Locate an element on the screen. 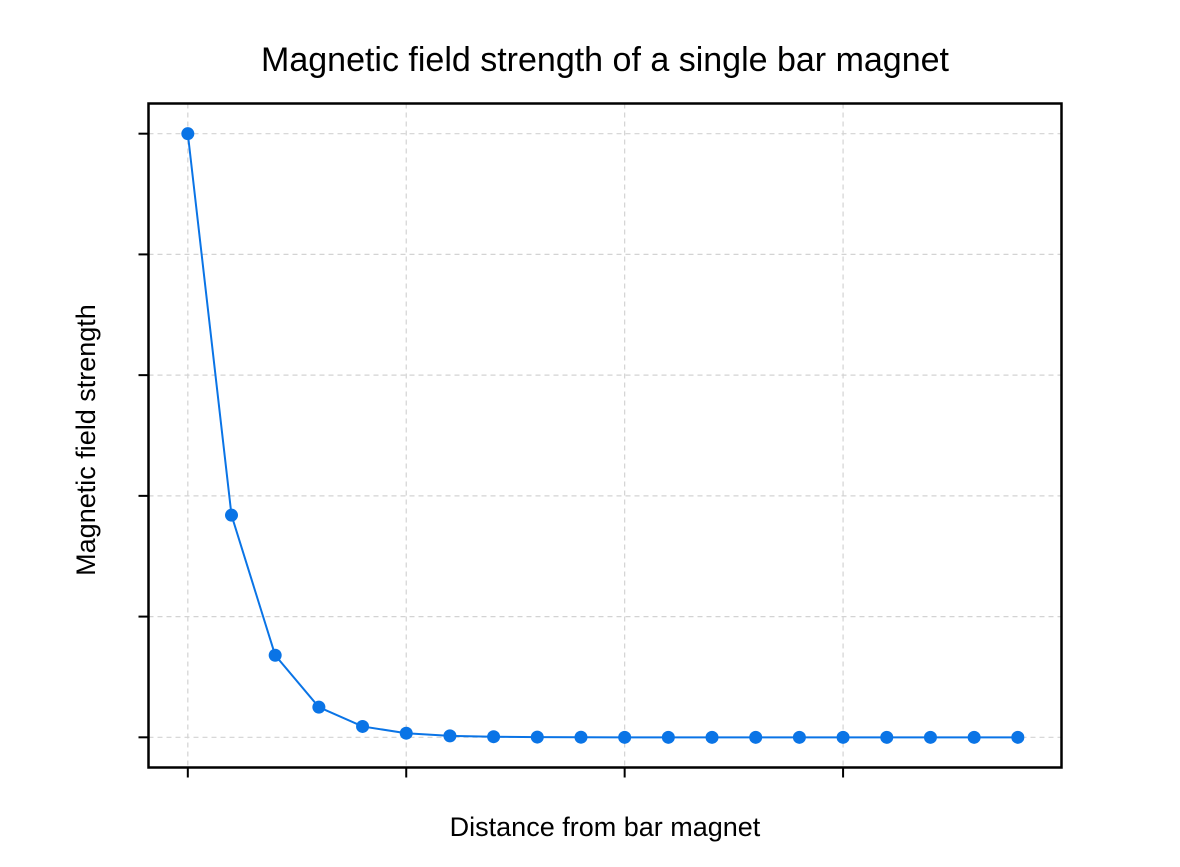 The height and width of the screenshot is (867, 1180). x-axis-label: Distance from bar magnet is located at coordinates (605, 827).